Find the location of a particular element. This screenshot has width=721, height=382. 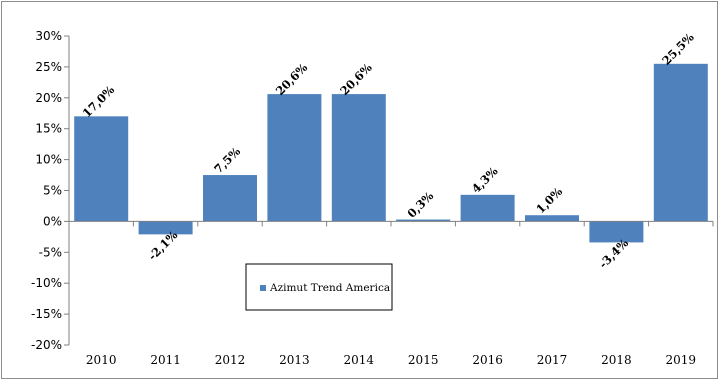

y-tick-label: -10% is located at coordinates (46, 283).